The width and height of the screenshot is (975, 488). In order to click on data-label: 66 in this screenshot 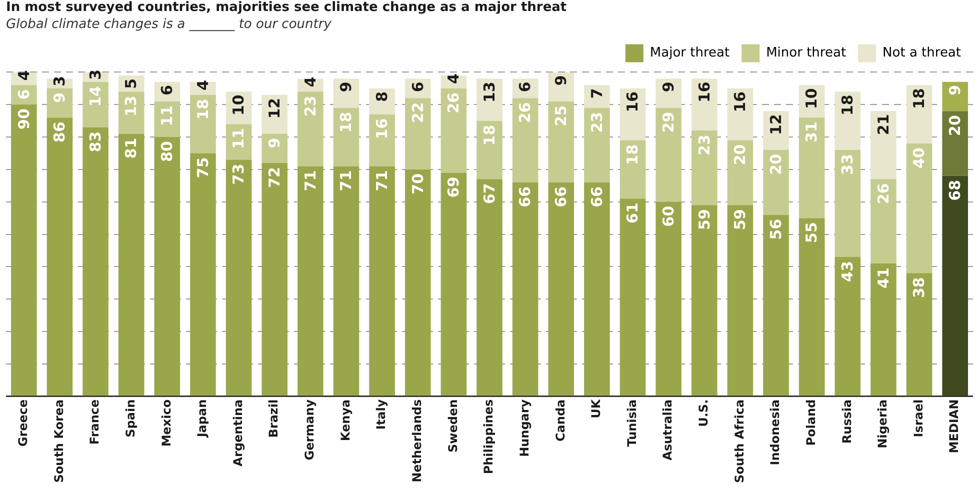, I will do `click(561, 197)`.